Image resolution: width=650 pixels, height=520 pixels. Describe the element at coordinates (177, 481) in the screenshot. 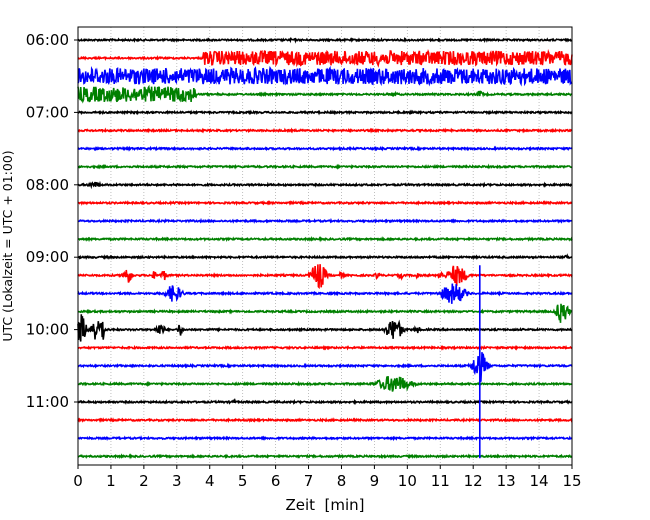

I see `x-tick-label: 3` at that location.